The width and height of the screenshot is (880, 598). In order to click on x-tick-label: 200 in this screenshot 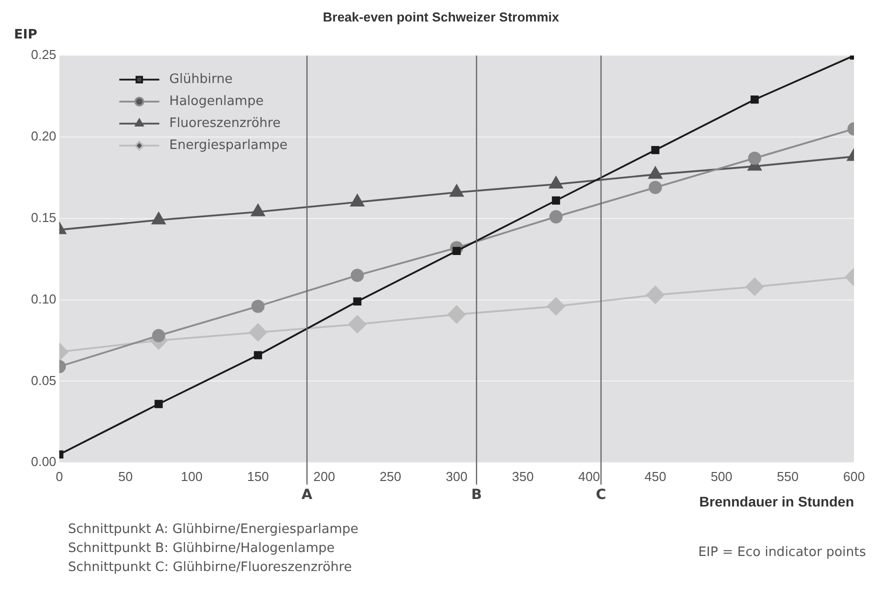, I will do `click(324, 476)`.